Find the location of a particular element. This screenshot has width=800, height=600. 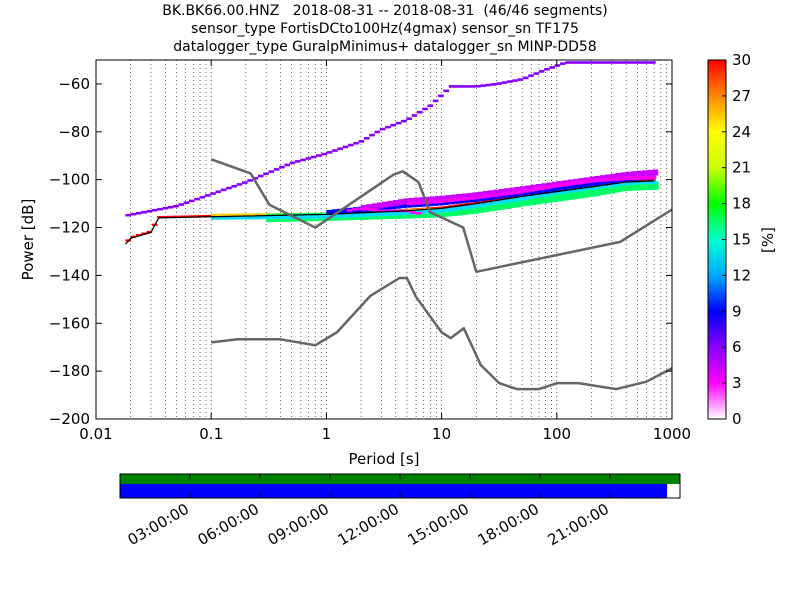

colorbar-tick-label: 6 is located at coordinates (737, 347).